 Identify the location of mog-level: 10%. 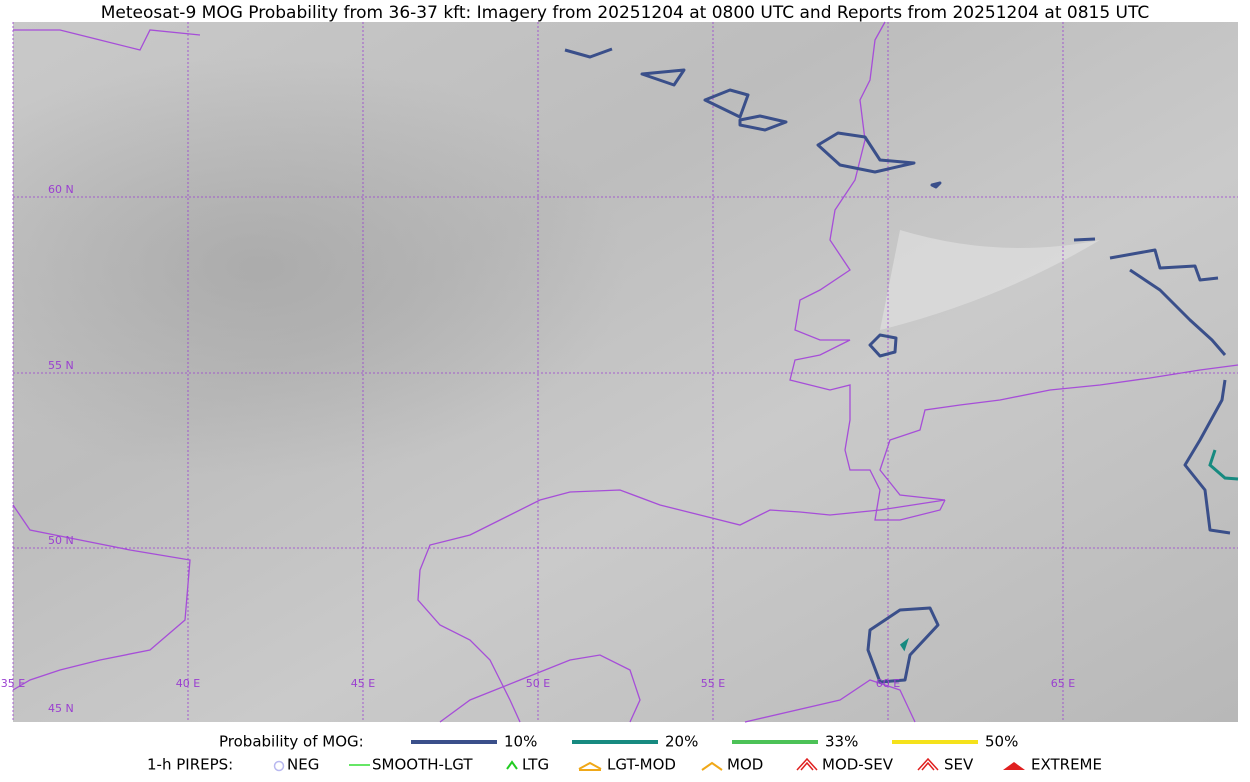
(520, 742).